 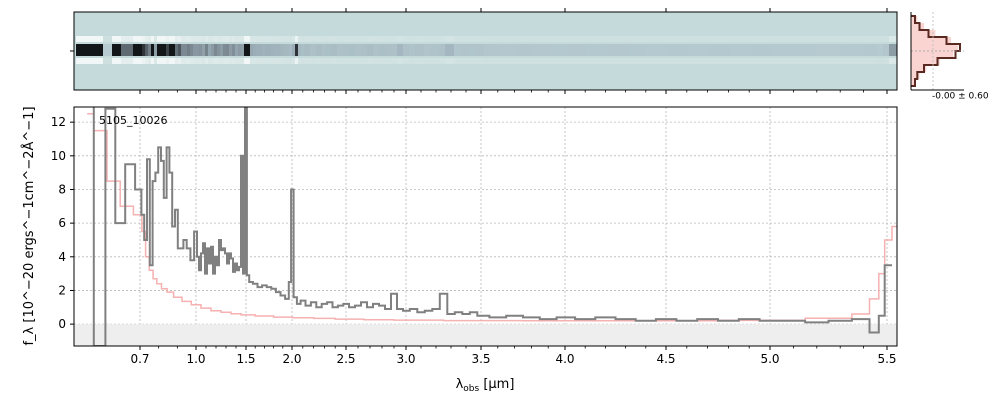 I want to click on y-tick-label: 0, so click(x=62, y=324).